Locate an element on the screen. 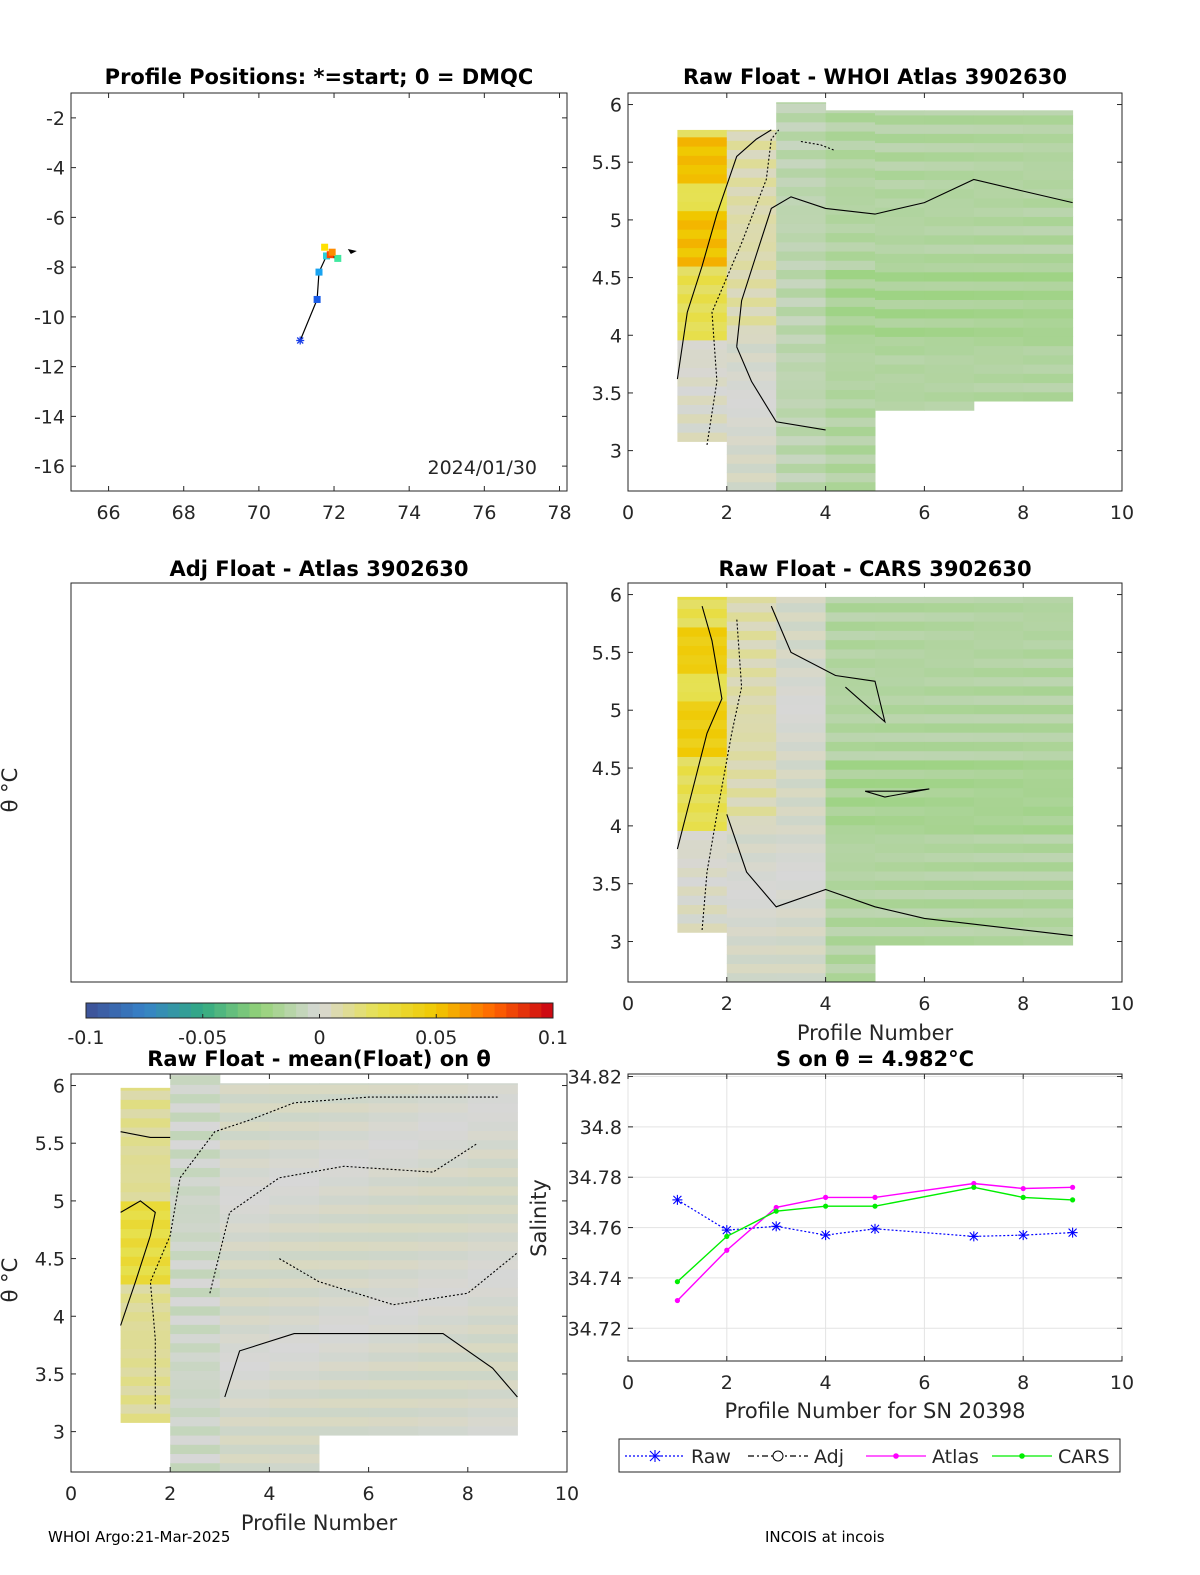 This screenshot has height=1575, width=1200. raw-cars-axes is located at coordinates (875, 782).